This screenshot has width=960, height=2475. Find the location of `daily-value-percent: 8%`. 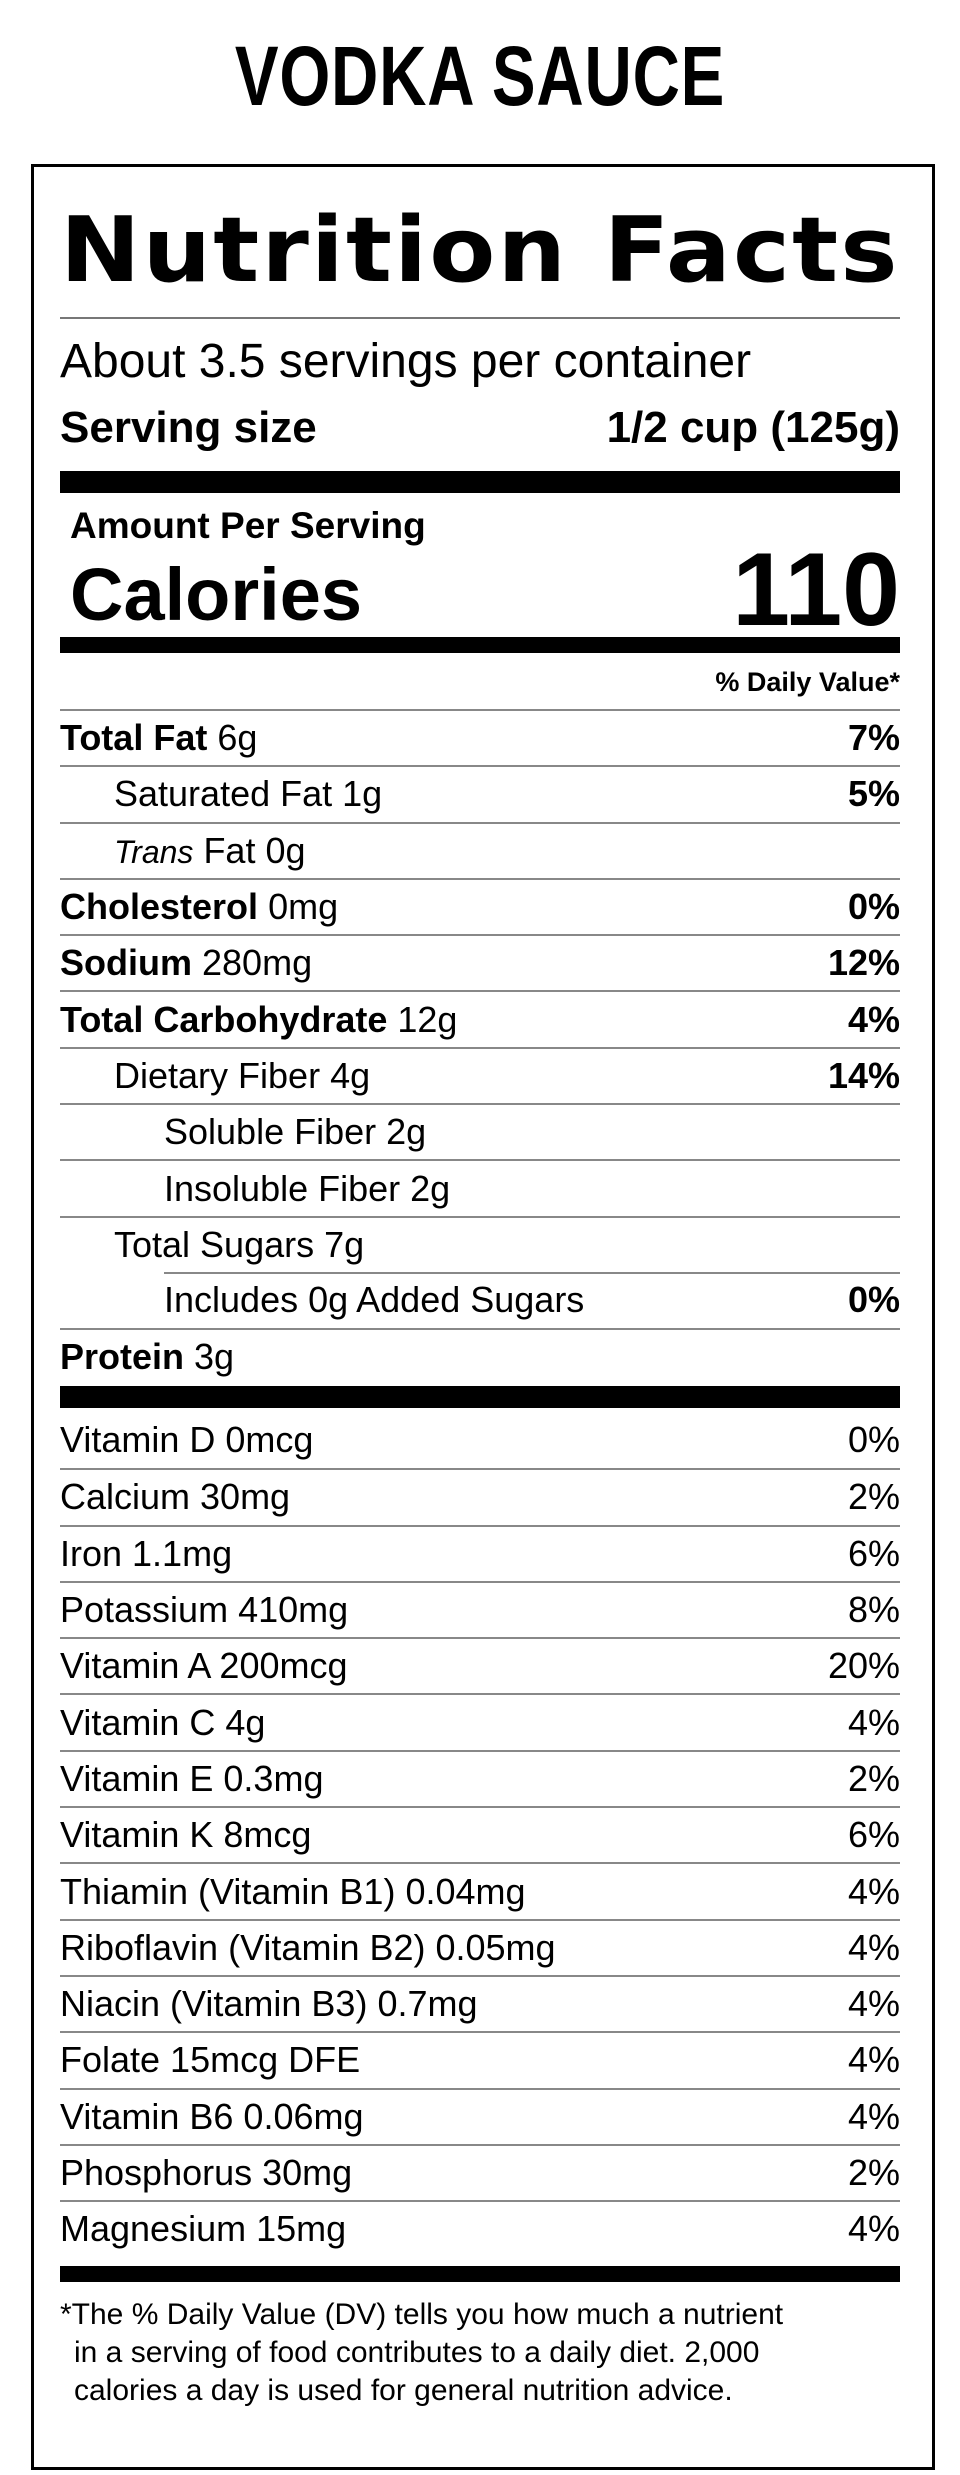

daily-value-percent: 8% is located at coordinates (873, 1610).